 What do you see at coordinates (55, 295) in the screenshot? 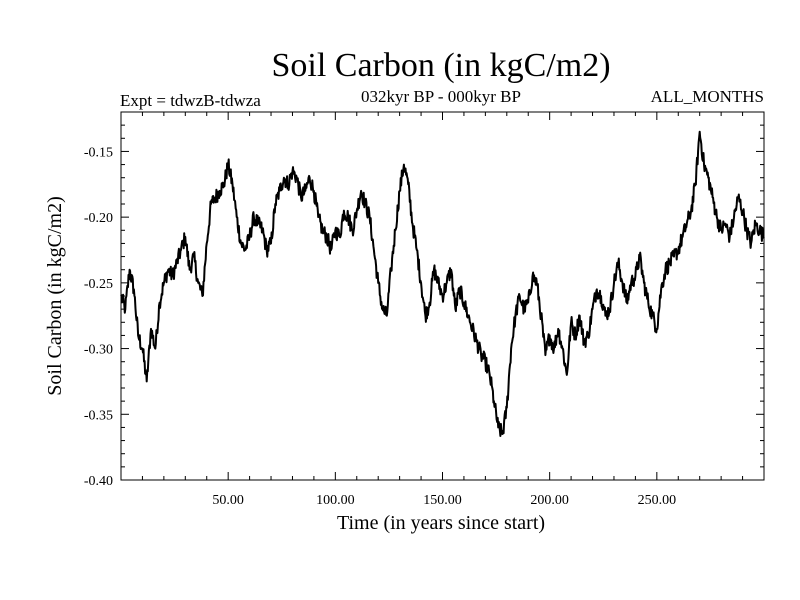
I see `y-axis-label: Soil Carbon (in kgC/m2)` at bounding box center [55, 295].